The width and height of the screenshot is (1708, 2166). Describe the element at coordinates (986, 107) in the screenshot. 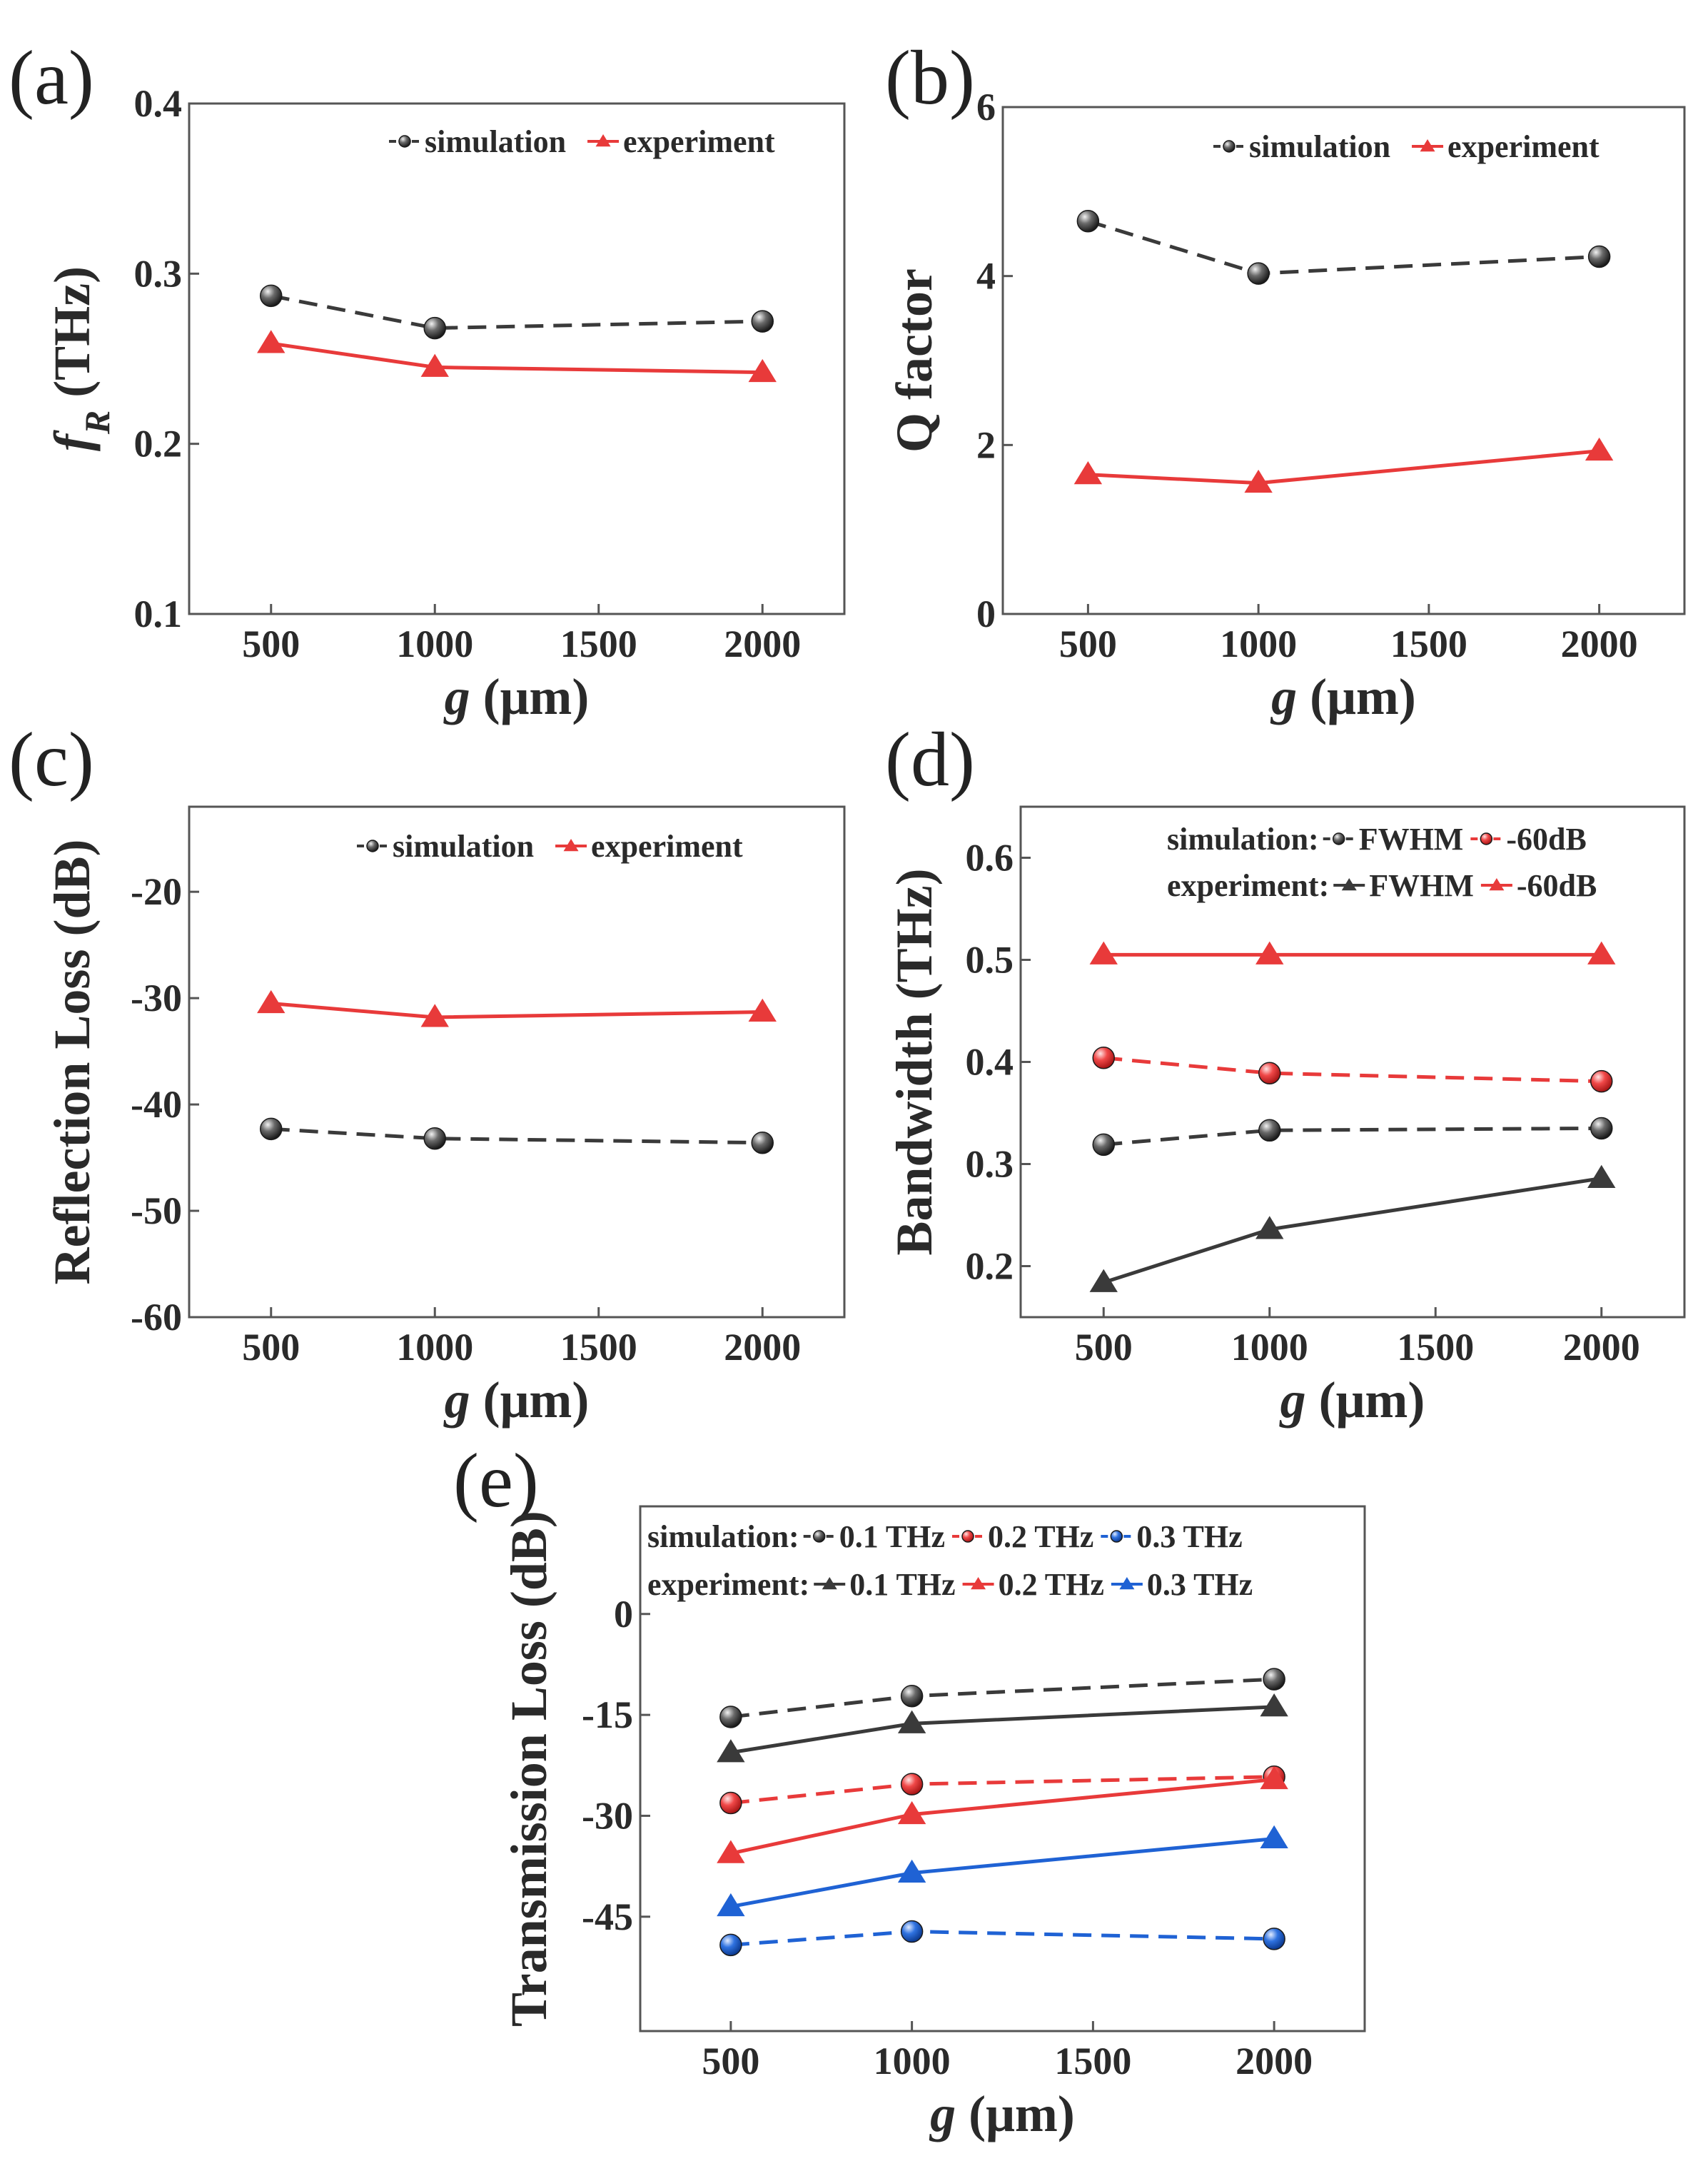

I see `y-tick-label: 6` at that location.